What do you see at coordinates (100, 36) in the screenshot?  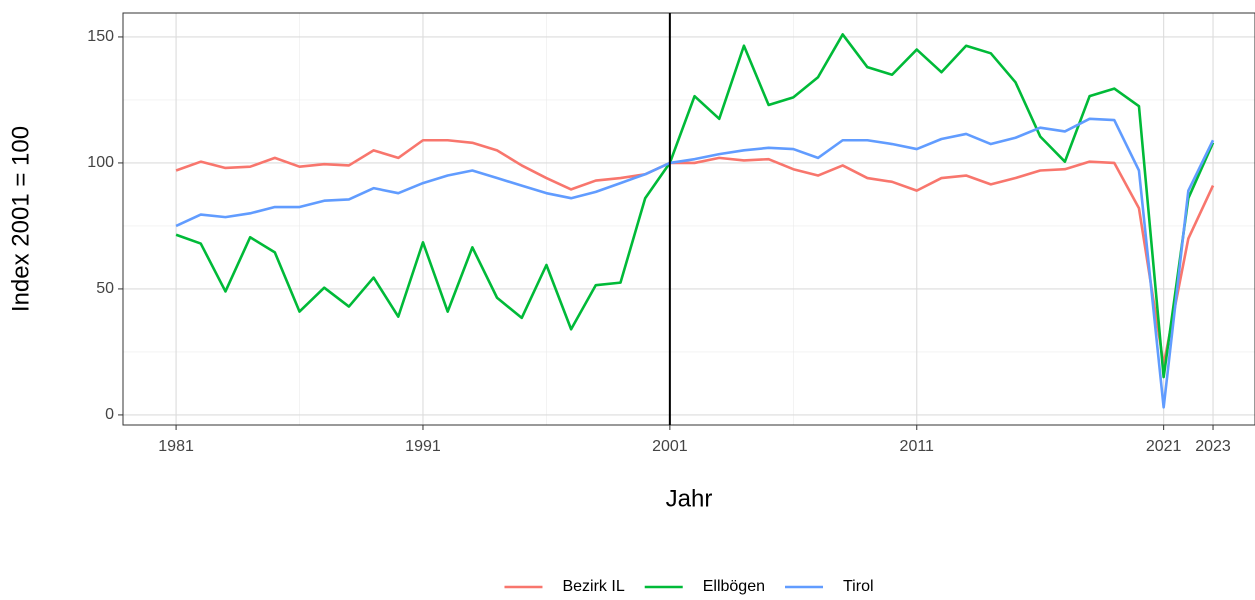 I see `y-tick-label: 150` at bounding box center [100, 36].